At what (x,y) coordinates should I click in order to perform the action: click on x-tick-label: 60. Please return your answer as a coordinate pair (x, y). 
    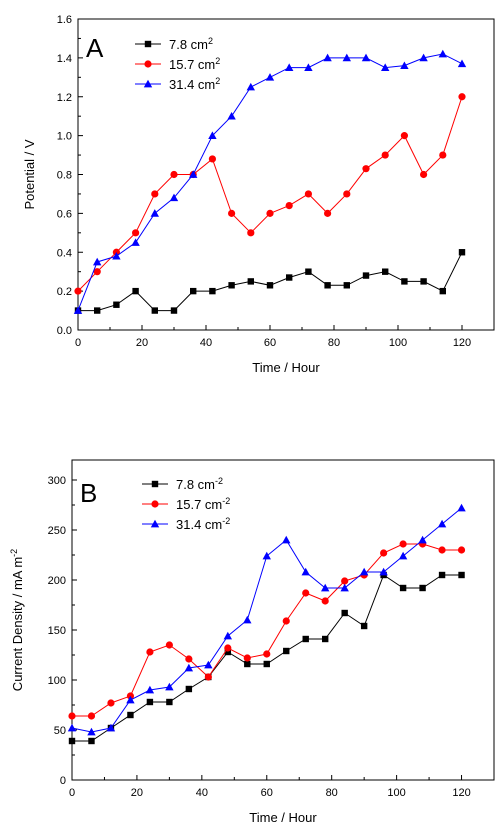
    Looking at the image, I should click on (267, 793).